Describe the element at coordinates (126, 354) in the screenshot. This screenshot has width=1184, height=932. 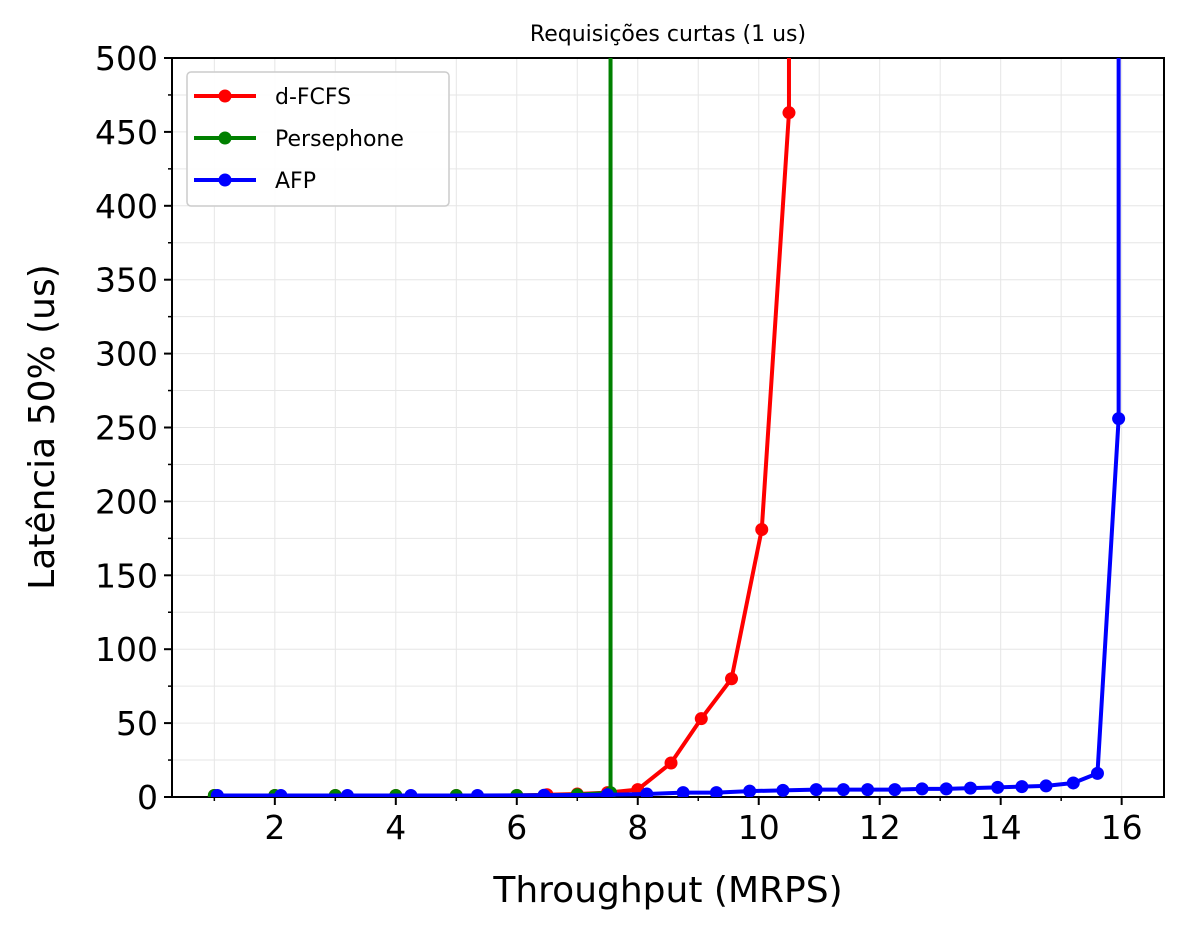
I see `y-tick-label: 300` at that location.